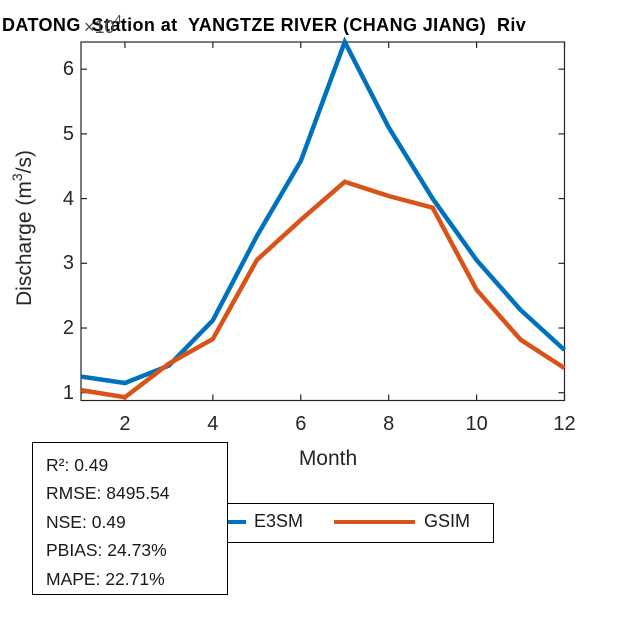 The height and width of the screenshot is (625, 625). What do you see at coordinates (86, 521) in the screenshot?
I see `stats-line: NSE: 0.49` at bounding box center [86, 521].